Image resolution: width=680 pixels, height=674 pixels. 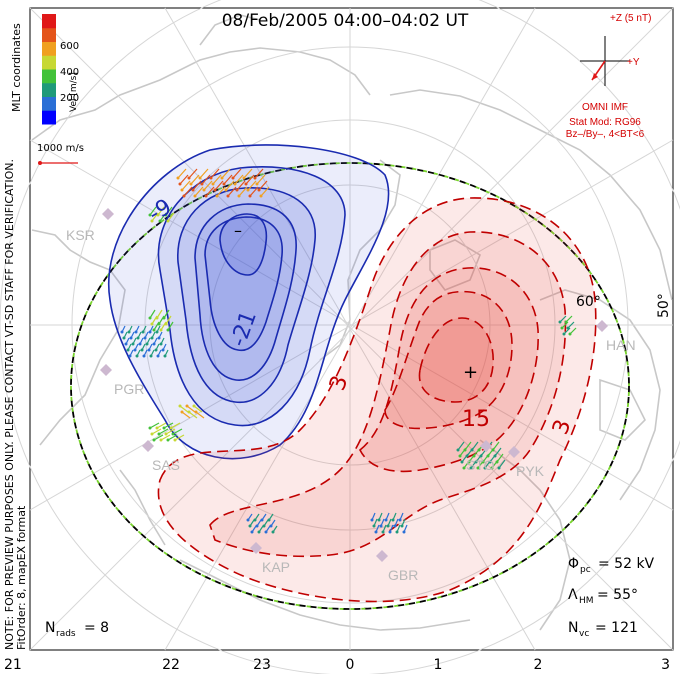 What do you see at coordinates (96, 628) in the screenshot?
I see `nrads-value: = 8` at bounding box center [96, 628].